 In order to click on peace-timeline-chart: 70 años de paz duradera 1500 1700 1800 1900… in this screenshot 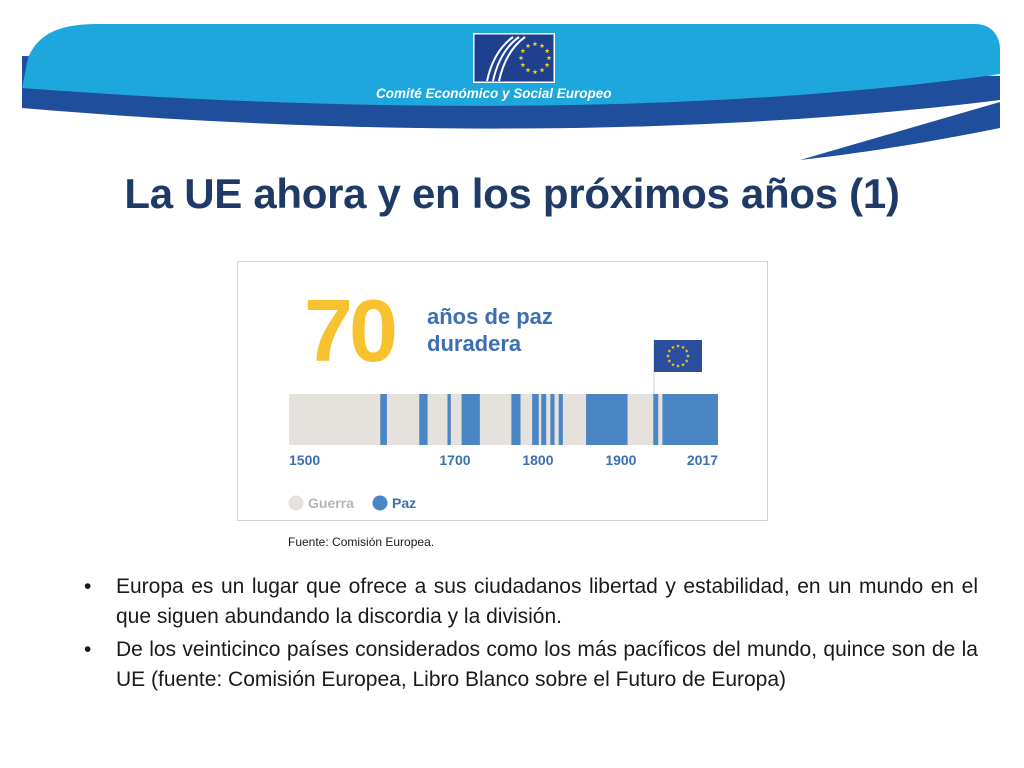, I will do `click(503, 396)`.